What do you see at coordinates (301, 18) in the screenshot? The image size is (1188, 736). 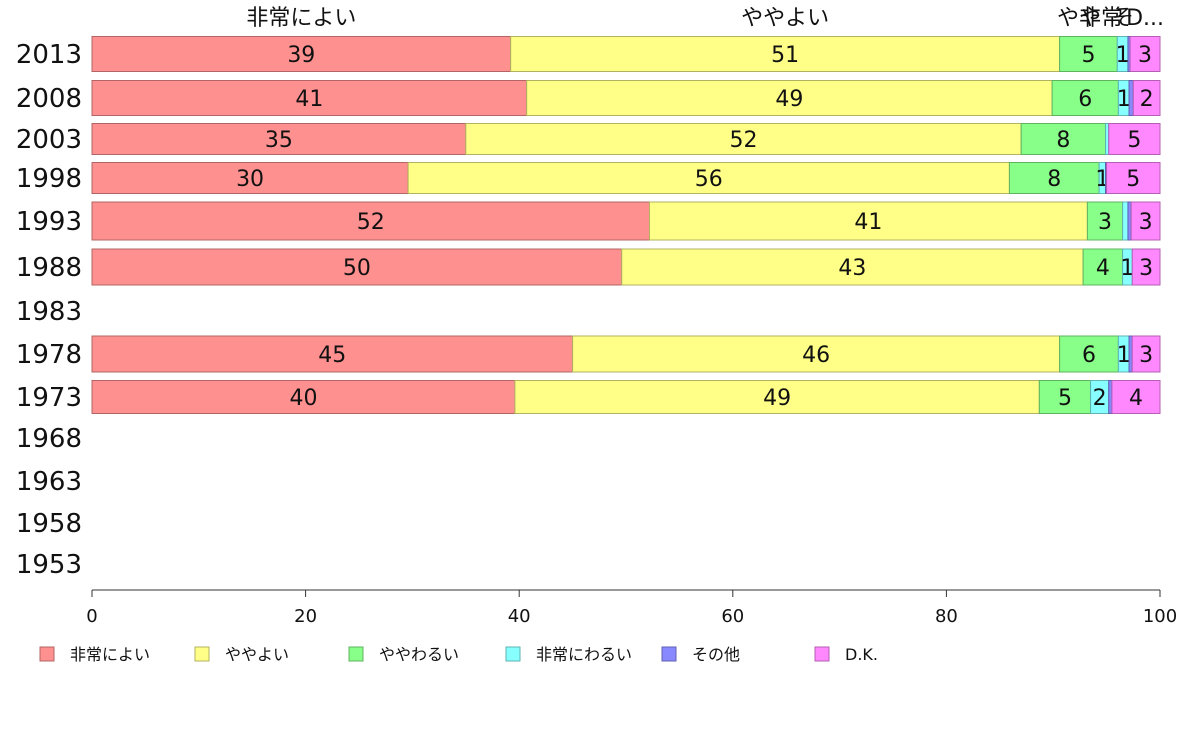 I see `column-header: 非常によい` at bounding box center [301, 18].